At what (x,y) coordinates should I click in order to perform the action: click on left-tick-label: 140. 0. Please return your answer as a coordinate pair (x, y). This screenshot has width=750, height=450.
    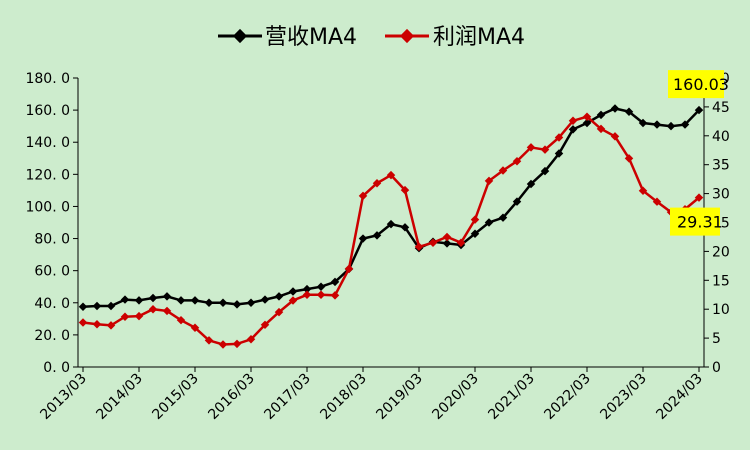
    Looking at the image, I should click on (47, 143).